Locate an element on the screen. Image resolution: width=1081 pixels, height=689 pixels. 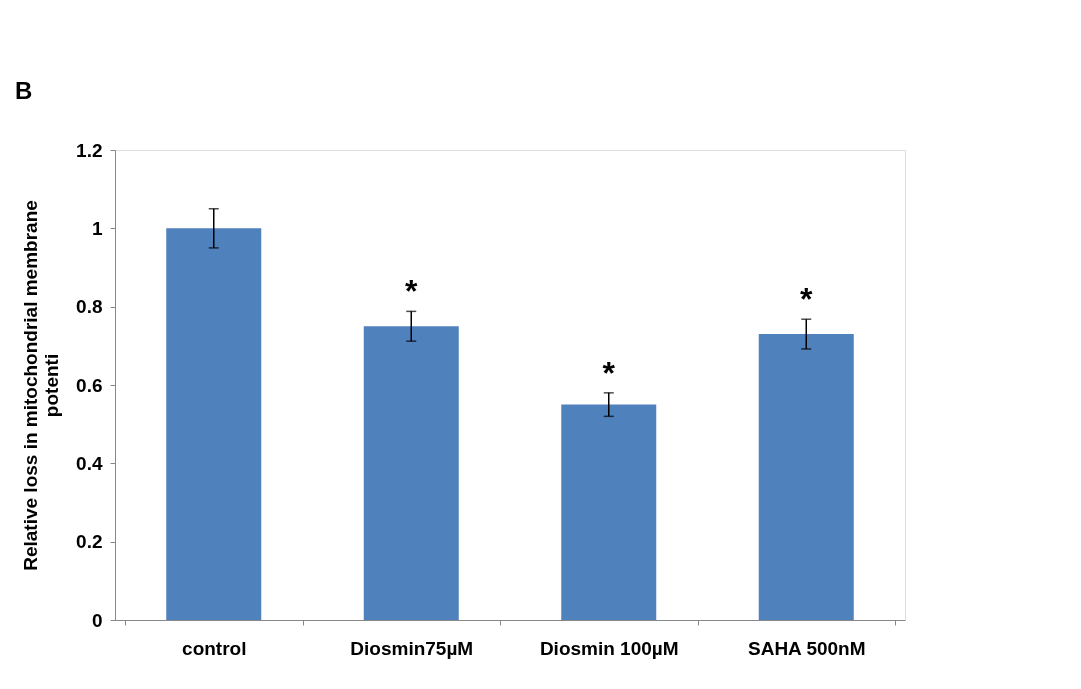
y-tick-label: 0 is located at coordinates (97, 620).